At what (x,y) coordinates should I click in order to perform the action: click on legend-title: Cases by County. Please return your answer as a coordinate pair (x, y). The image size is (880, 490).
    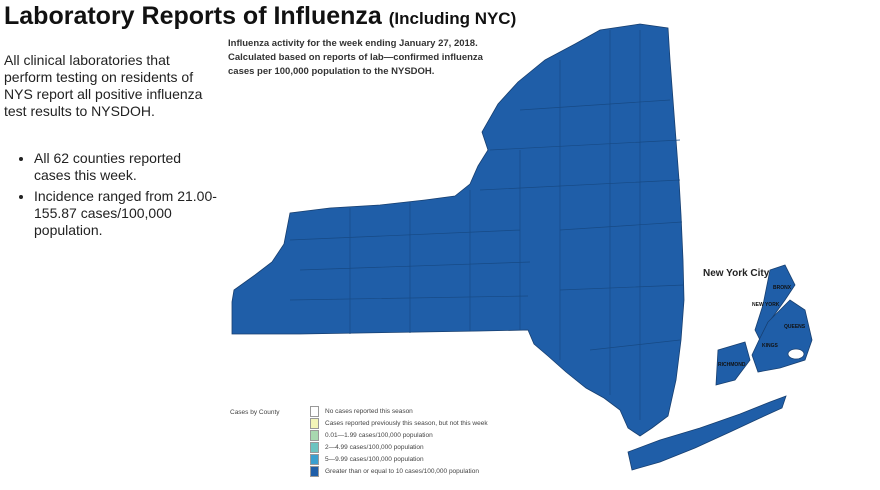
    Looking at the image, I should click on (255, 412).